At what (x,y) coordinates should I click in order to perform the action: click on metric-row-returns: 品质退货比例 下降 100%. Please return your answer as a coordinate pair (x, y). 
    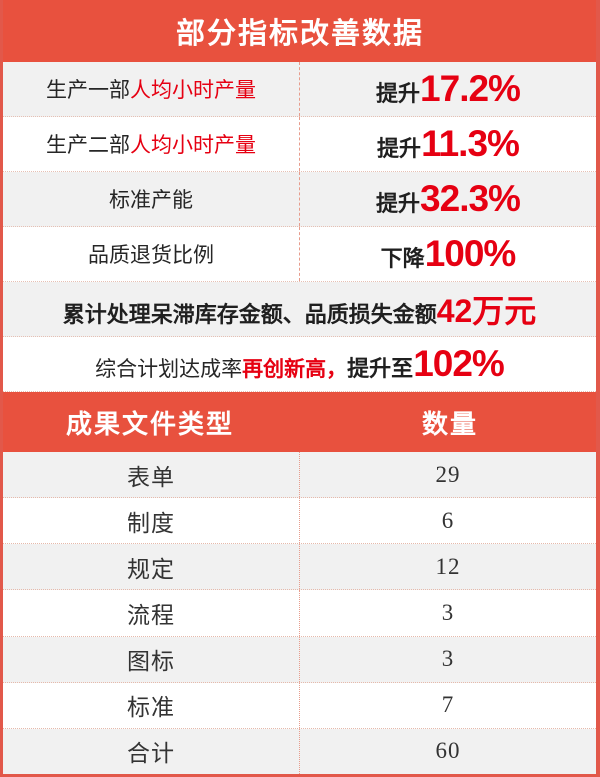
    Looking at the image, I should click on (299, 254).